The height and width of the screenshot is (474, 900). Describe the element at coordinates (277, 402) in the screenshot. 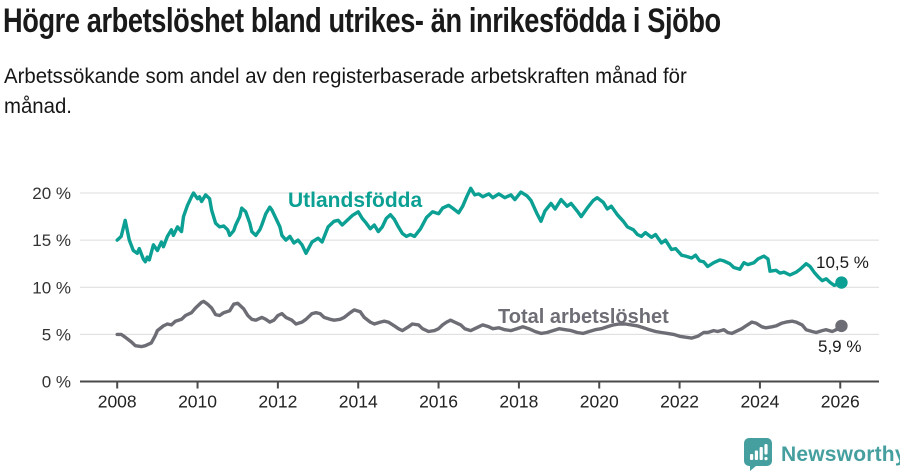

I see `x-tick-label: 2012` at that location.